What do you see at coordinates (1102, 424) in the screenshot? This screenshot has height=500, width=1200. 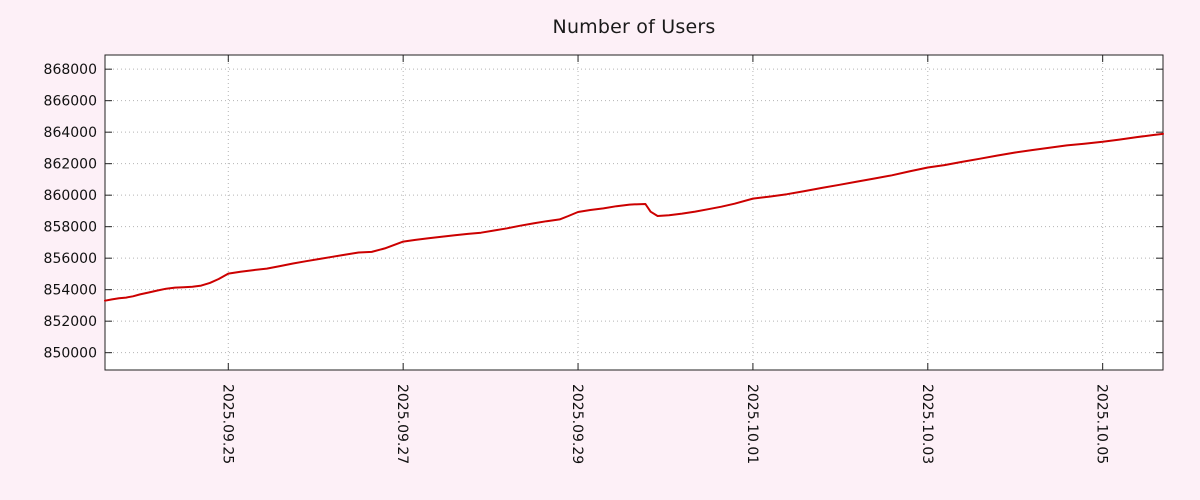 I see `x-tick-label: 2025.10.05` at bounding box center [1102, 424].